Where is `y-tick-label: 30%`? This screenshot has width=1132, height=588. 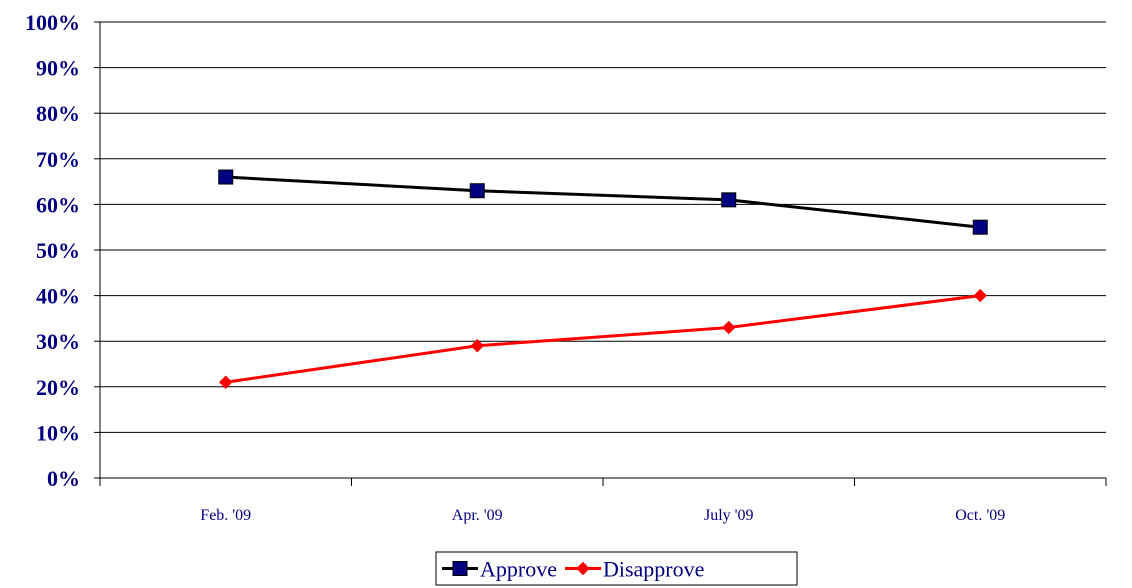
y-tick-label: 30% is located at coordinates (58, 341).